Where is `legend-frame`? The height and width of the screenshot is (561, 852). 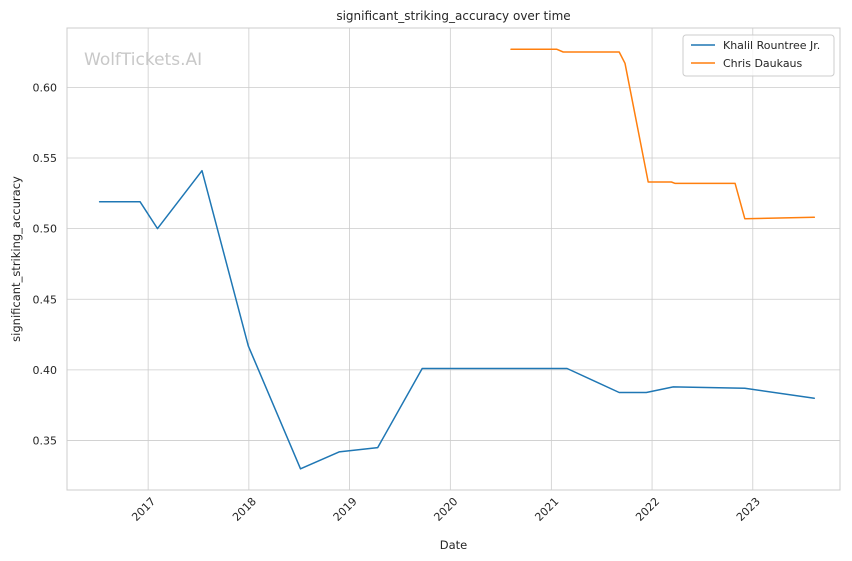 legend-frame is located at coordinates (758, 55).